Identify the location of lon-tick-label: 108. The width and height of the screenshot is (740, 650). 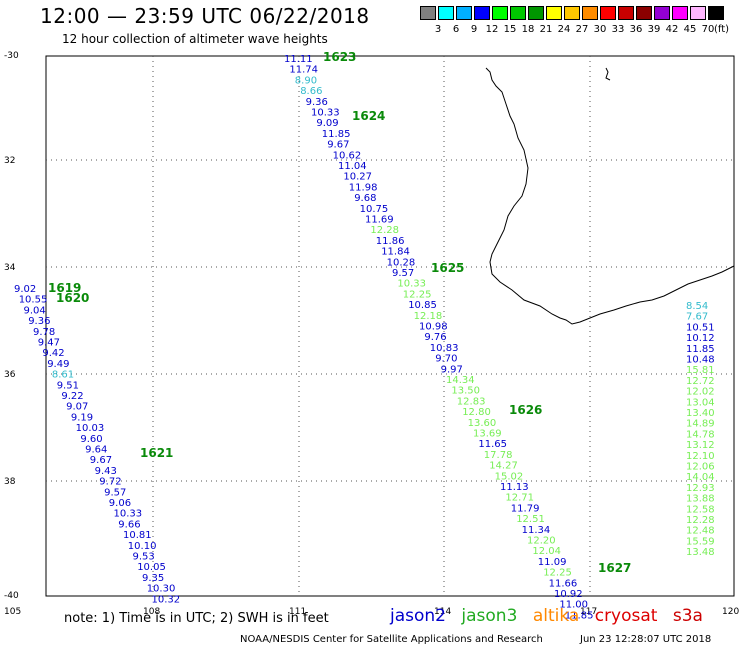
(151, 612).